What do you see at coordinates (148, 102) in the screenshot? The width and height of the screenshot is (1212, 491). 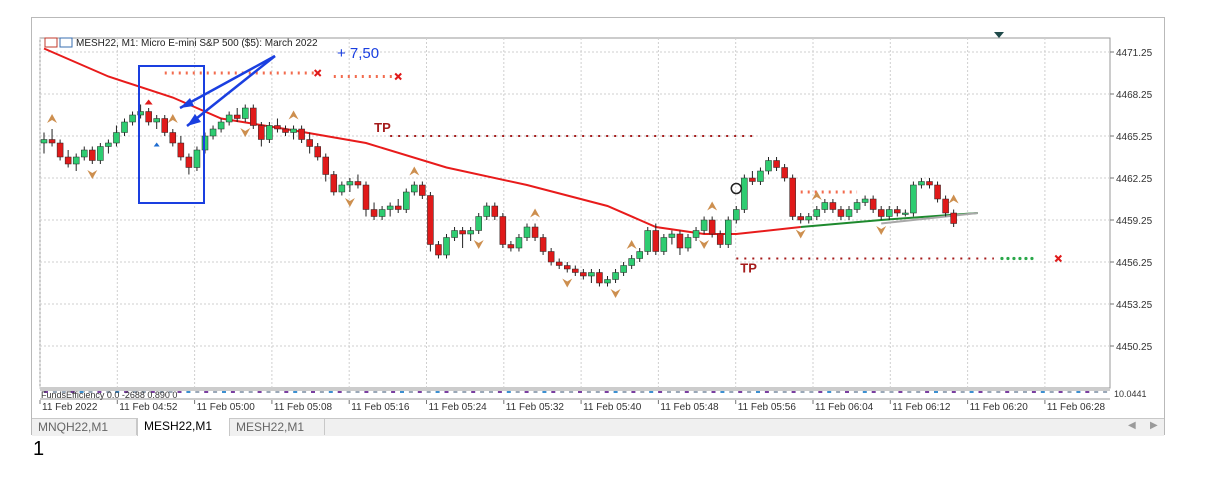 I see `sell-signal-icon` at bounding box center [148, 102].